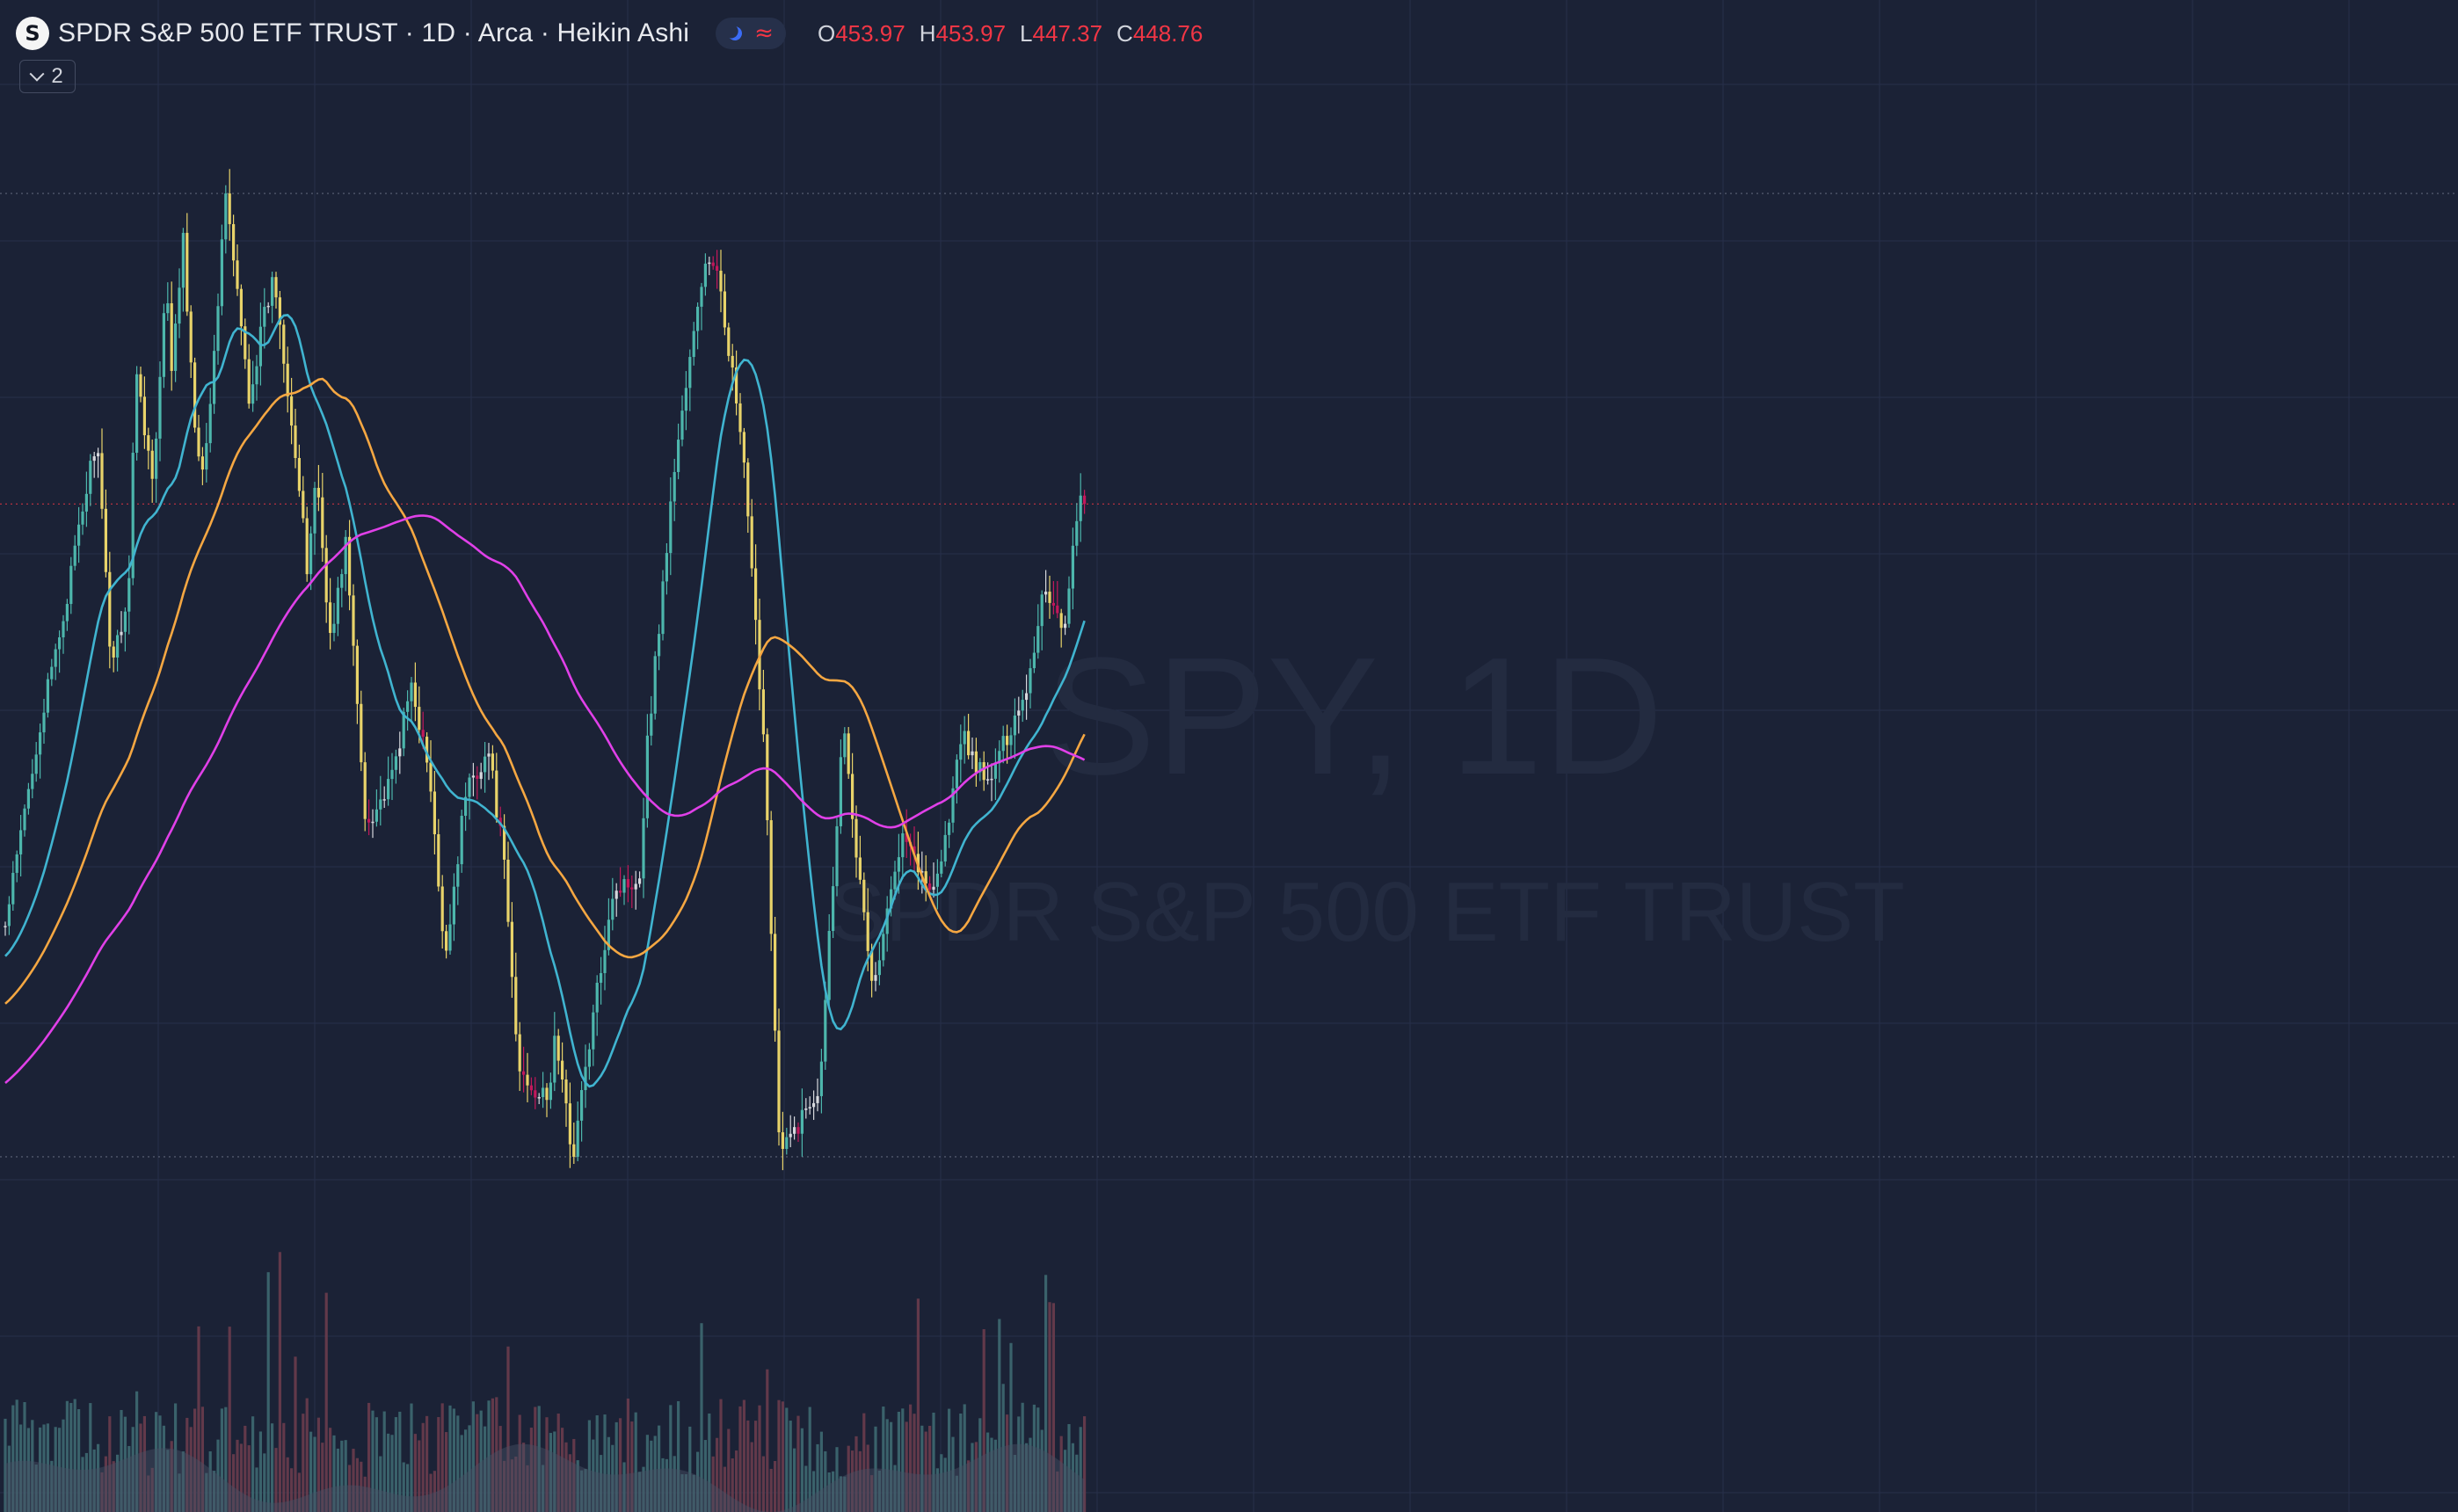 The height and width of the screenshot is (1512, 2458). Describe the element at coordinates (751, 34) in the screenshot. I see `session-mode-toggle: ≈` at that location.